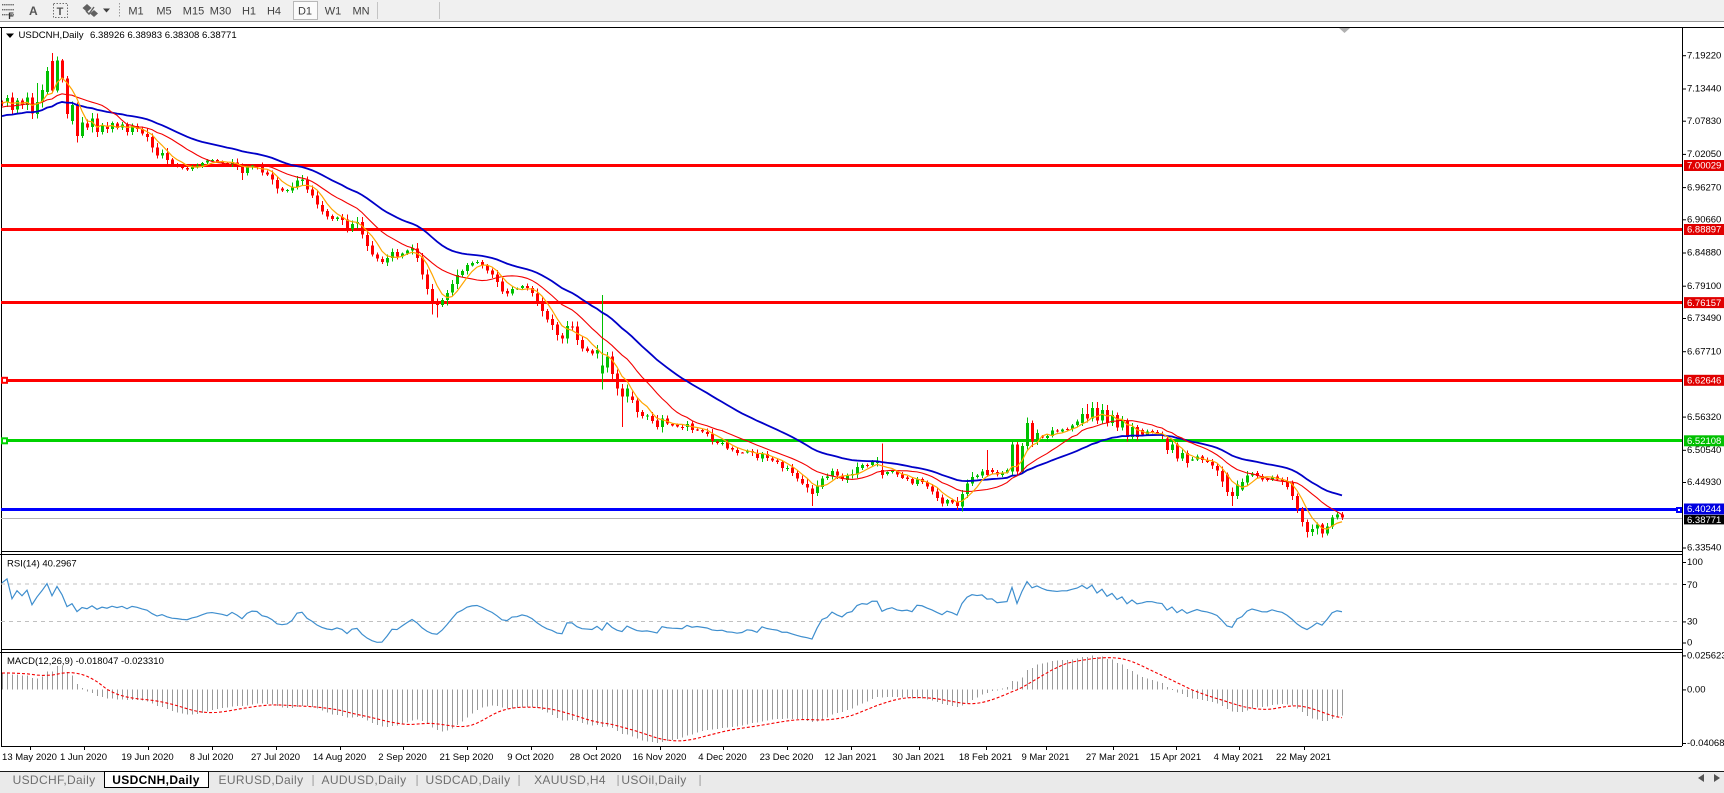 This screenshot has height=793, width=1724. What do you see at coordinates (1705, 743) in the screenshot?
I see `svg-text: -0.040687` at bounding box center [1705, 743].